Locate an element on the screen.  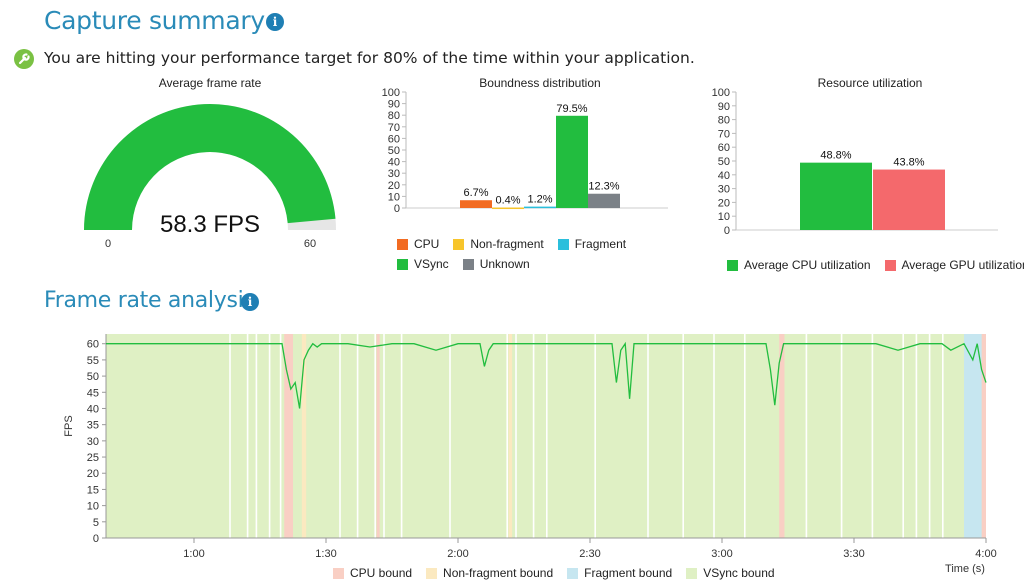
x-tick-label: 1:00 is located at coordinates (193, 554).